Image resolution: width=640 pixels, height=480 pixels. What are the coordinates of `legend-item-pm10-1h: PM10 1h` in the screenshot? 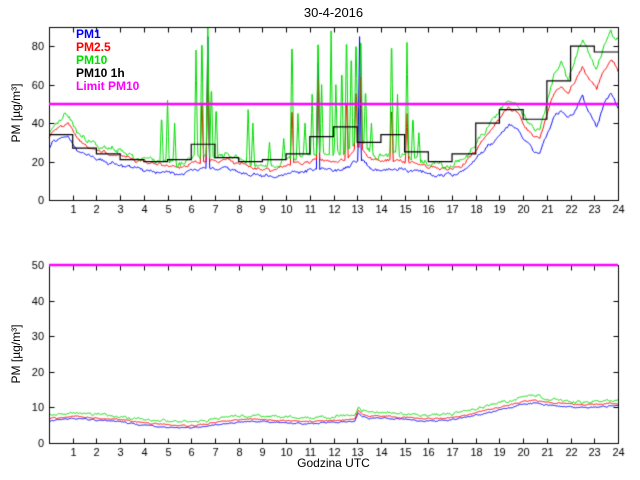 It's located at (100, 73).